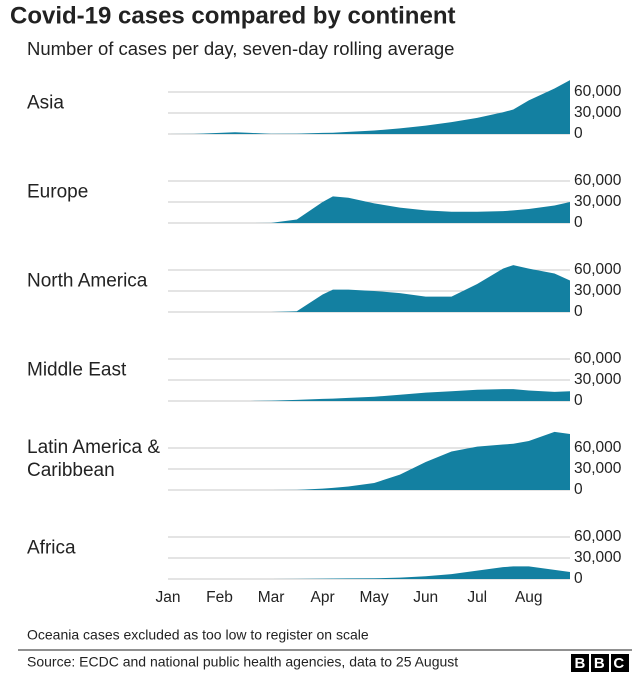 The width and height of the screenshot is (642, 680). What do you see at coordinates (87, 281) in the screenshot?
I see `panel-title: North America` at bounding box center [87, 281].